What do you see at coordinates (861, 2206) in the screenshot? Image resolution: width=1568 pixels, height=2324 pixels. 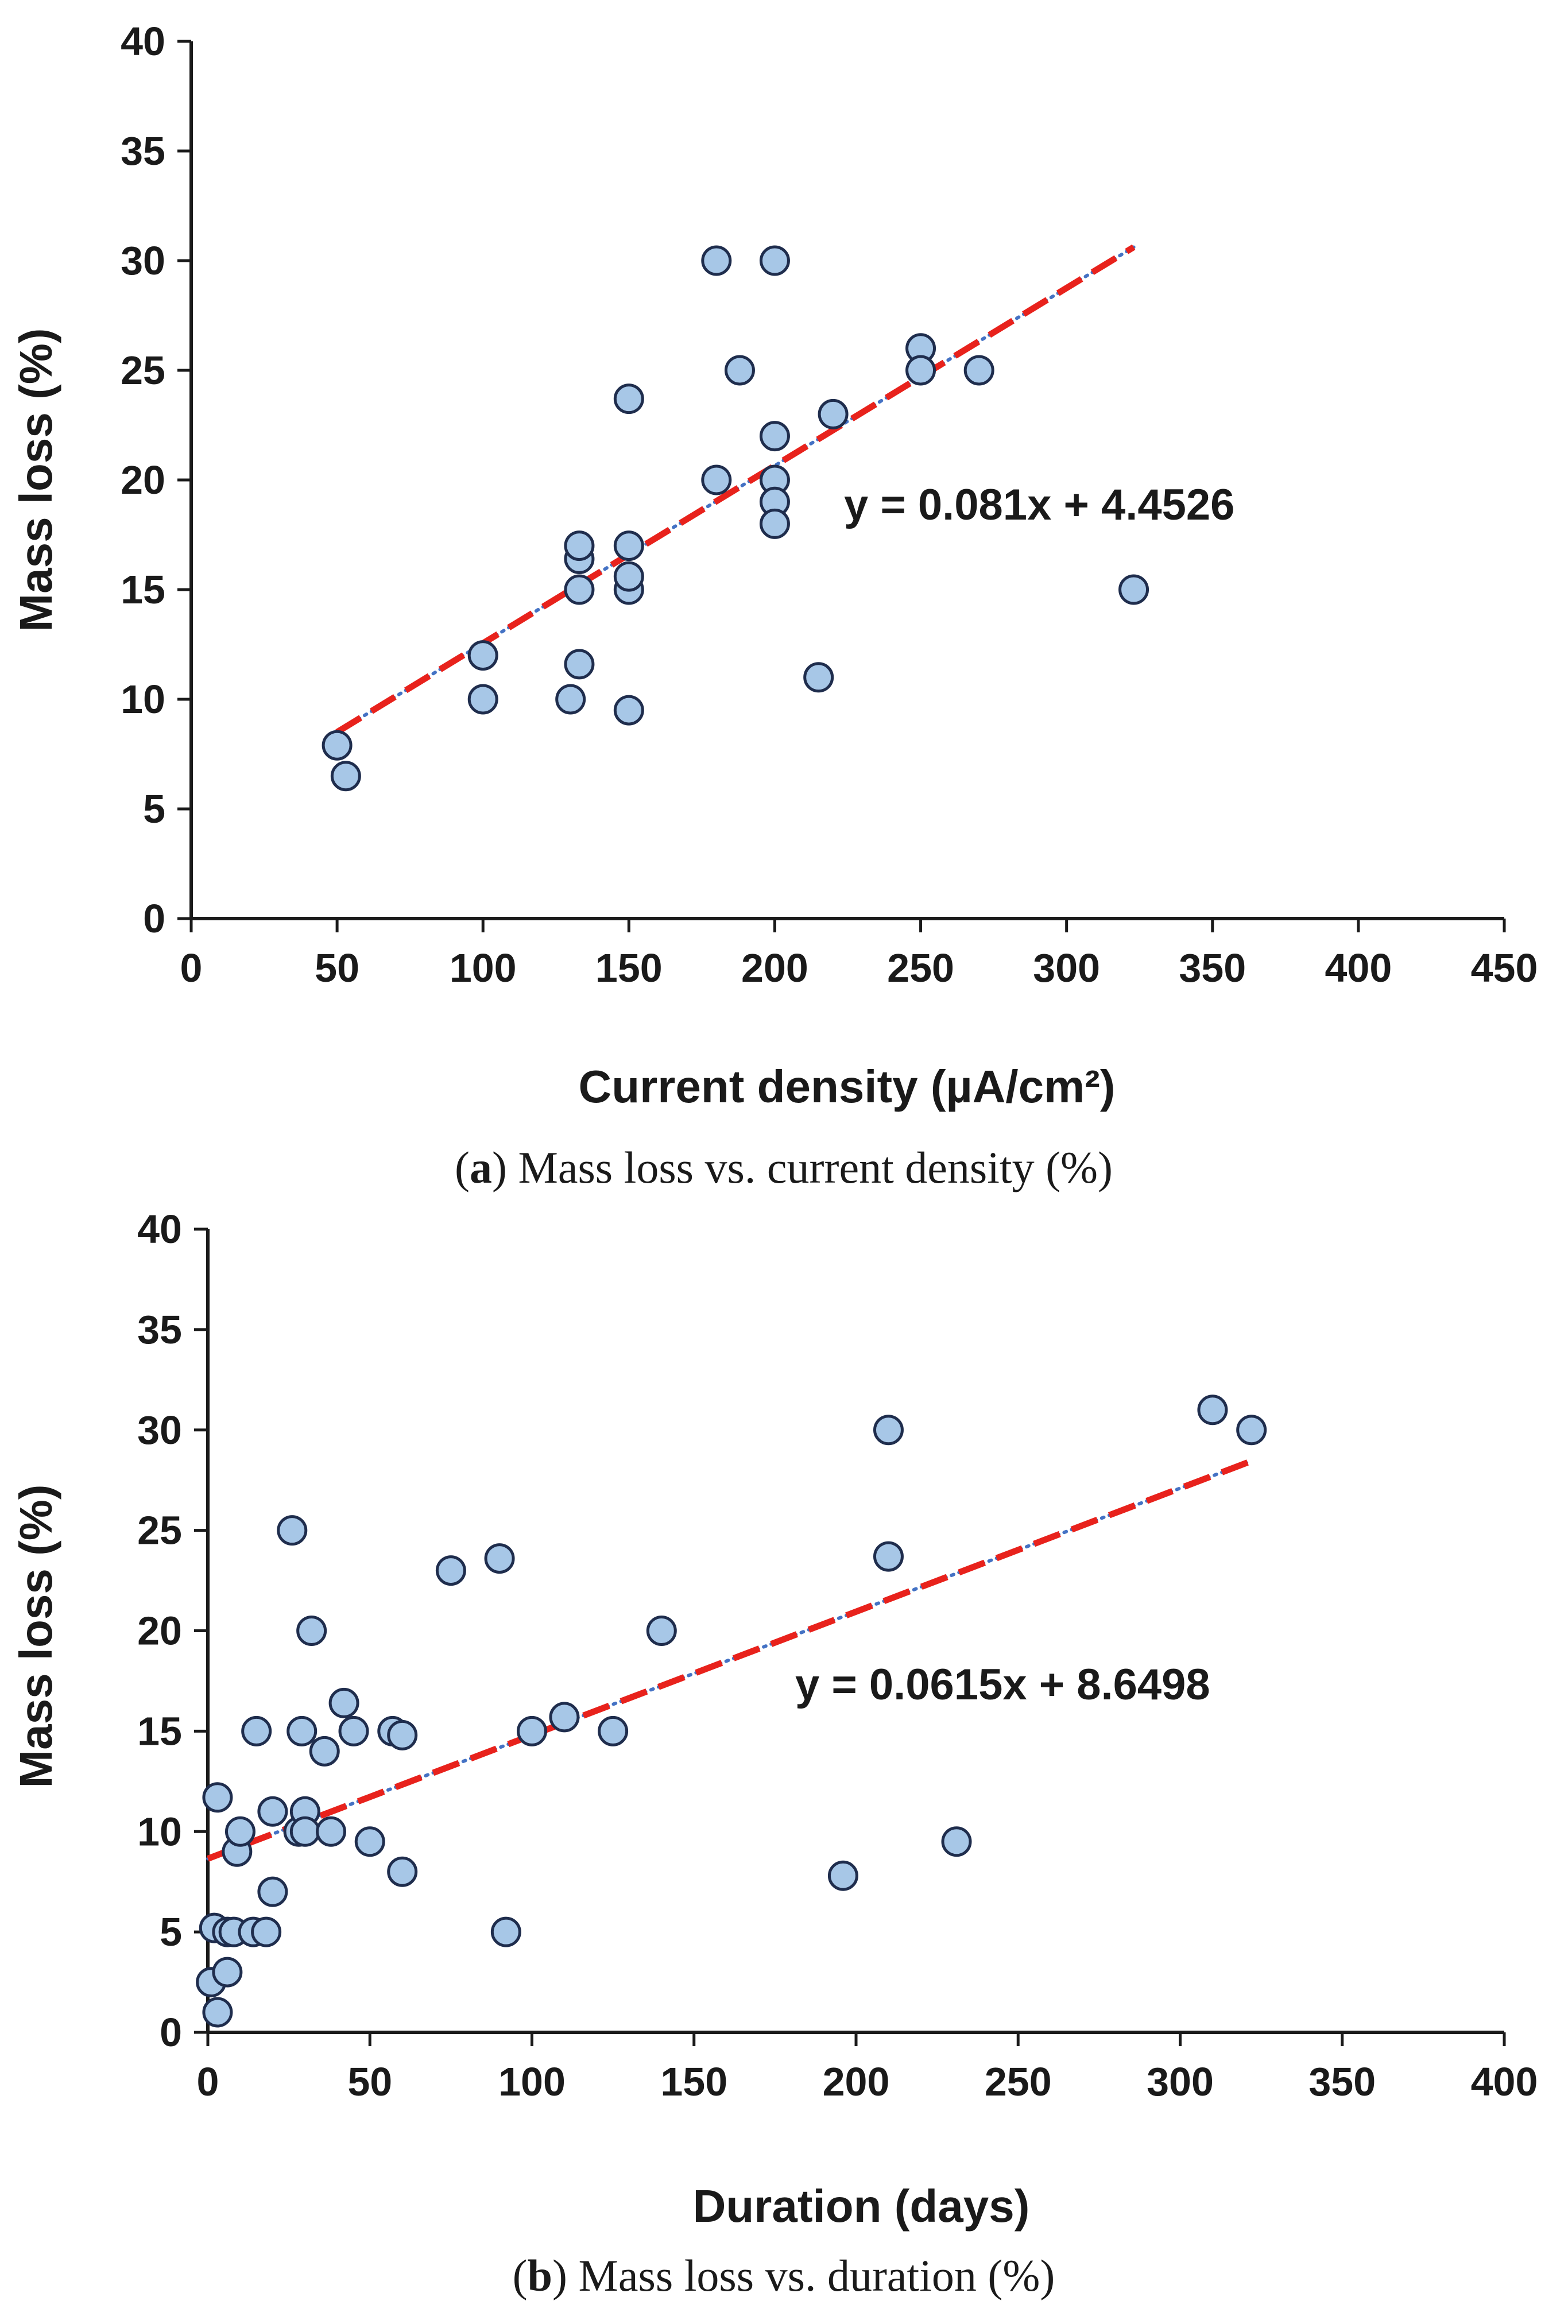 I see `panel-b-x-axis-label: Duration (days)` at bounding box center [861, 2206].